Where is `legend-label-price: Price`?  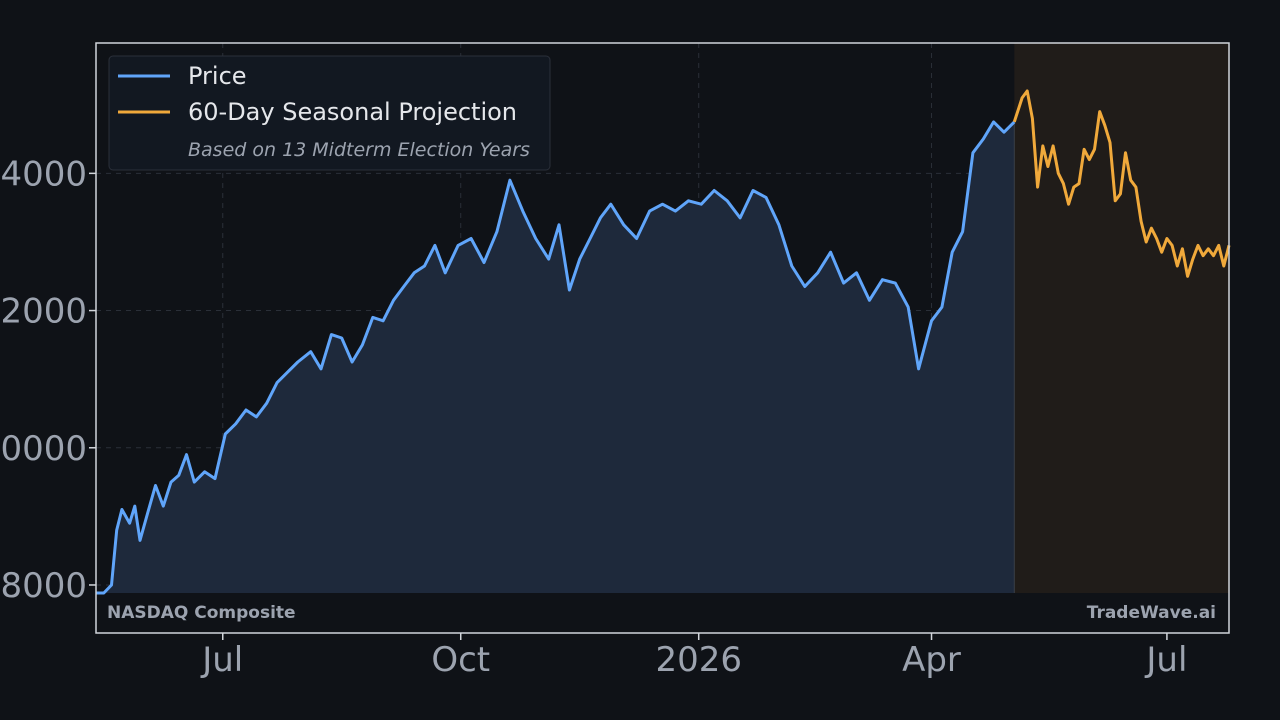
legend-label-price: Price is located at coordinates (217, 76).